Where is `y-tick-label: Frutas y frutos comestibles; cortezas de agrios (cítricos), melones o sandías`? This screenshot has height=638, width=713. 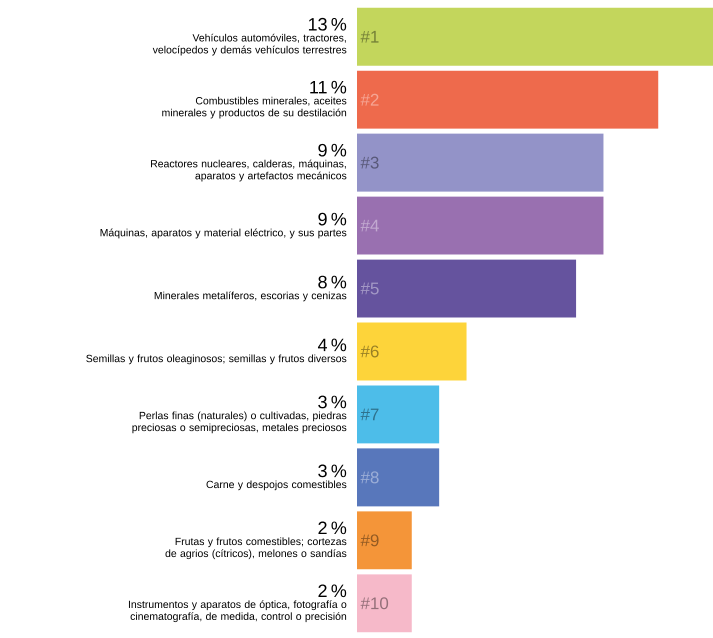
y-tick-label: Frutas y frutos comestibles; cortezas de agrios (cítricos), melones o sandías is located at coordinates (256, 548).